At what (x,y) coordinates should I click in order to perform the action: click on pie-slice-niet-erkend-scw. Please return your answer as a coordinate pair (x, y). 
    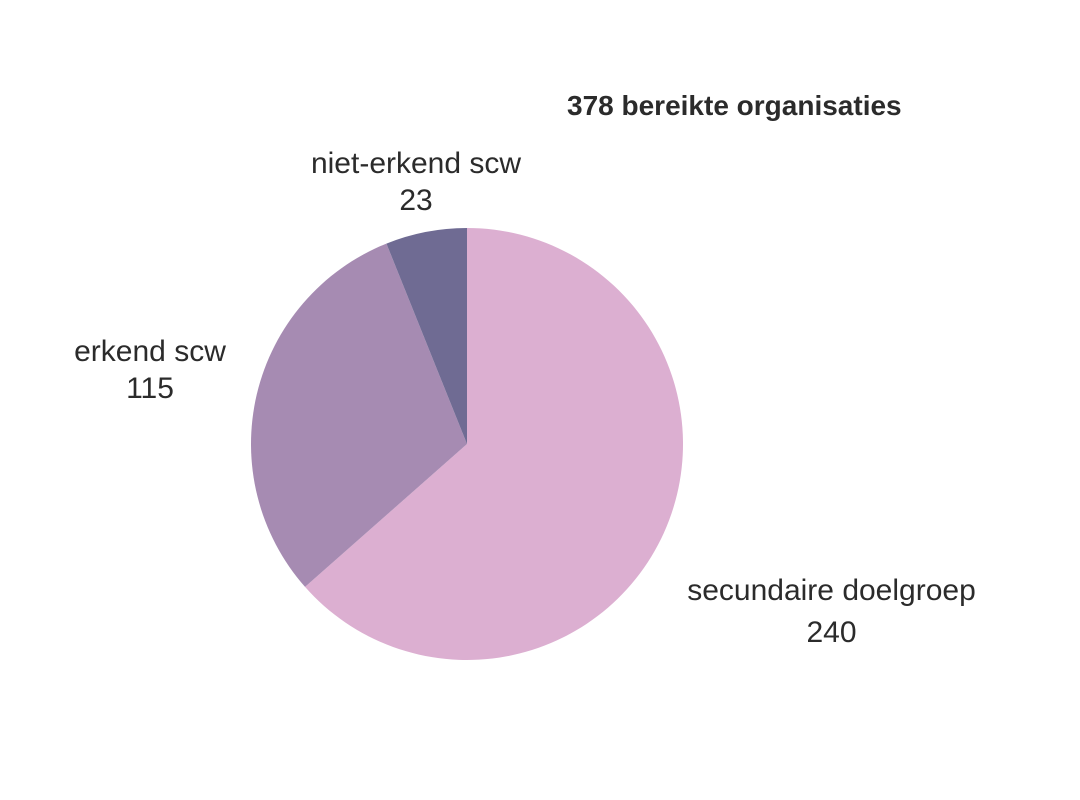
    Looking at the image, I should click on (426, 335).